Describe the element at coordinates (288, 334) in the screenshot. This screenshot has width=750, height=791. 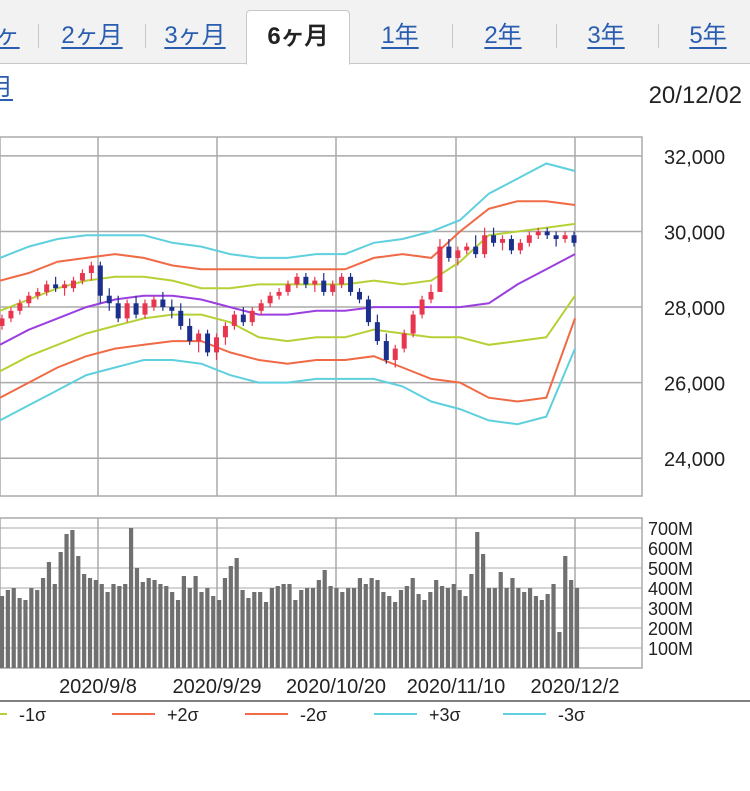
I see `band-minus1-line` at that location.